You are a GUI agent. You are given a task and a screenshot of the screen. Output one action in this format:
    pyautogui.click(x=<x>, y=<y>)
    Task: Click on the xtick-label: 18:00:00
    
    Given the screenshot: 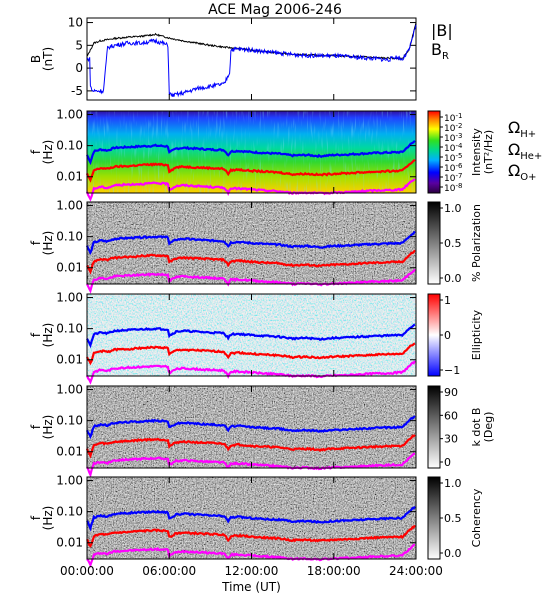 What is the action you would take?
    pyautogui.click(x=334, y=571)
    